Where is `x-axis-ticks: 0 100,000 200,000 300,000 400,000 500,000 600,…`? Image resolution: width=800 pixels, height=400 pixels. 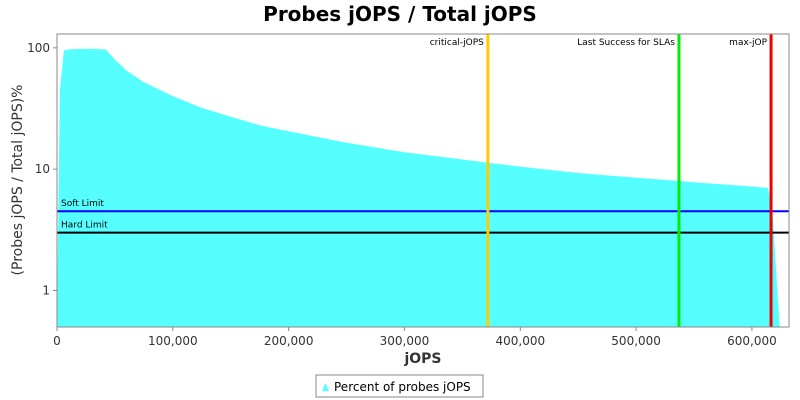
x-axis-ticks: 0 100,000 200,000 300,000 400,000 500,000 600,… is located at coordinates (415, 337).